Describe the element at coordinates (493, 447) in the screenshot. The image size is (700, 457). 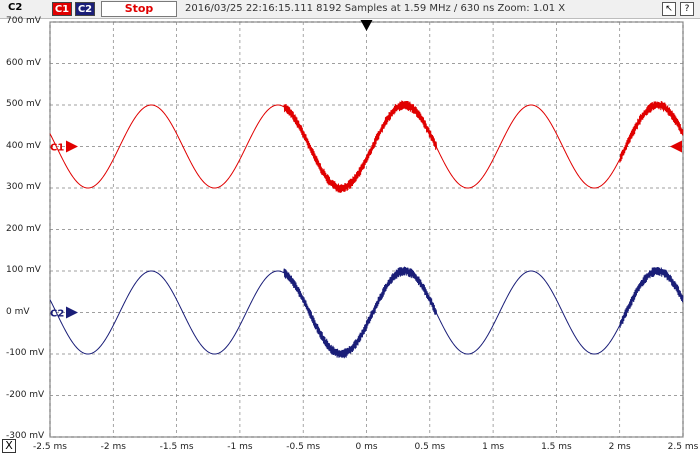
I see `x-tick-label: 1 ms` at that location.